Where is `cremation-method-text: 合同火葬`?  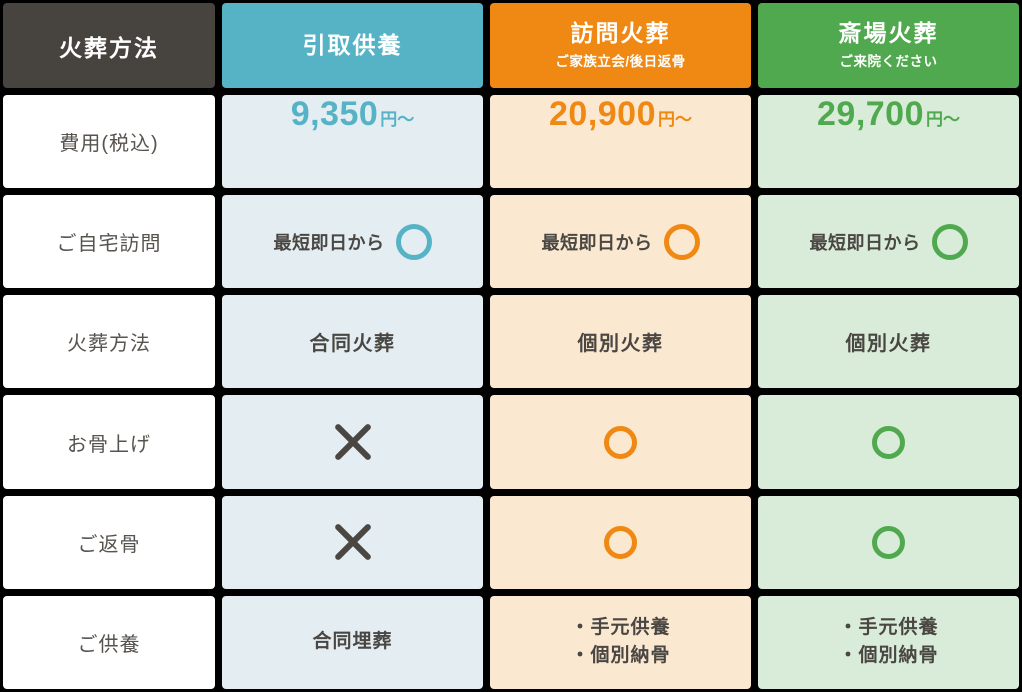
cremation-method-text: 合同火葬 is located at coordinates (352, 344).